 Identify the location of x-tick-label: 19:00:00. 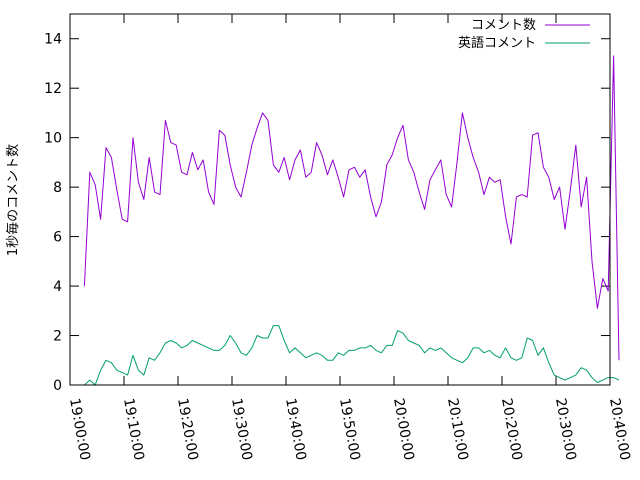
(79, 429).